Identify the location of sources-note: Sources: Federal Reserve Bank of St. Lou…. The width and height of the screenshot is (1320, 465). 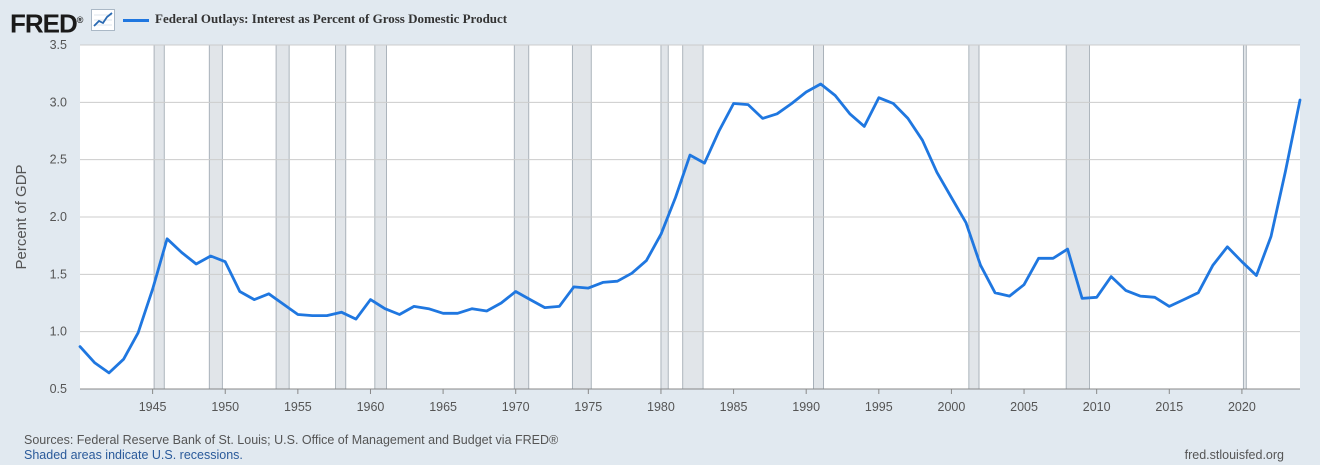
(291, 440).